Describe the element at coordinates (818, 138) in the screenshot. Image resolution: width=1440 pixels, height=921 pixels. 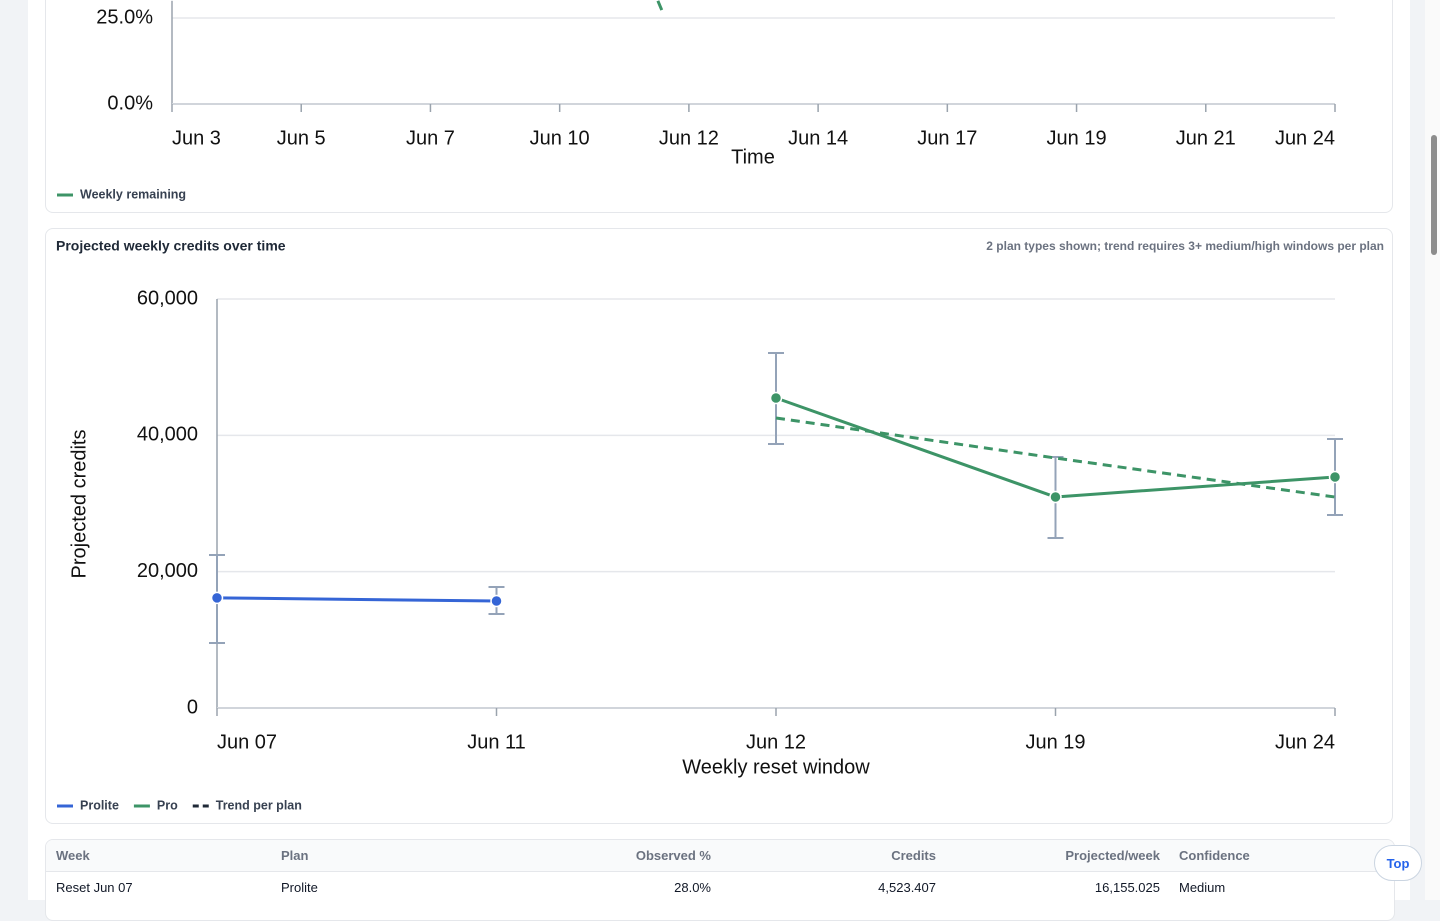
I see `x-tick-label: Jun 14` at that location.